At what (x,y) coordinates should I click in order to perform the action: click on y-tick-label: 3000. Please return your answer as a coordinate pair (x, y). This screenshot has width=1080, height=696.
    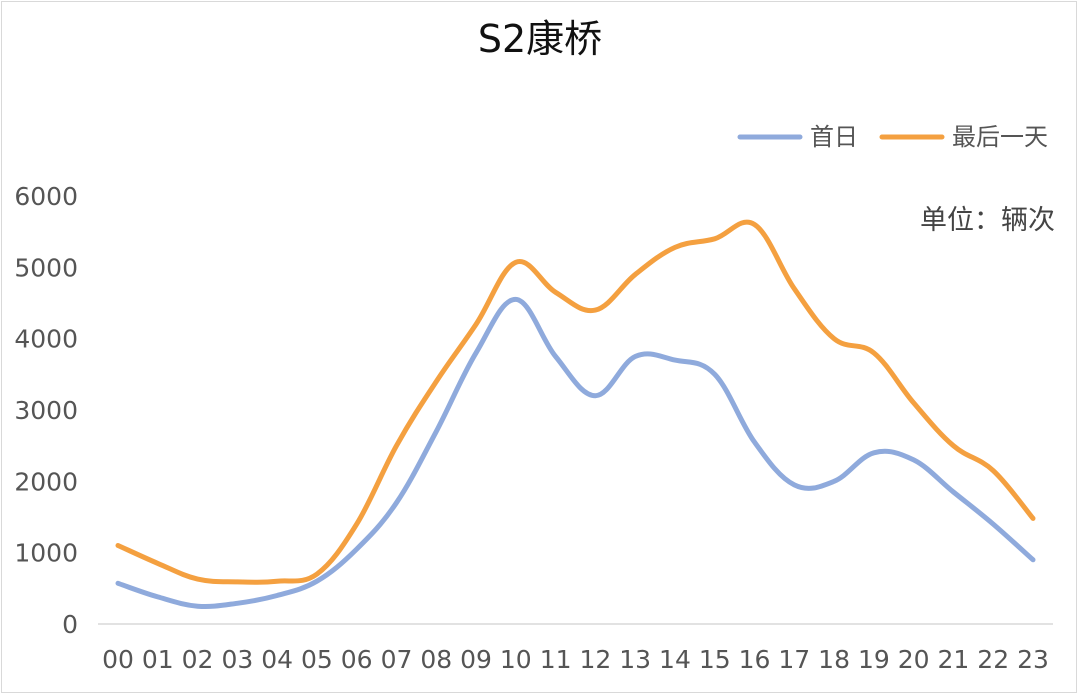
    Looking at the image, I should click on (46, 410).